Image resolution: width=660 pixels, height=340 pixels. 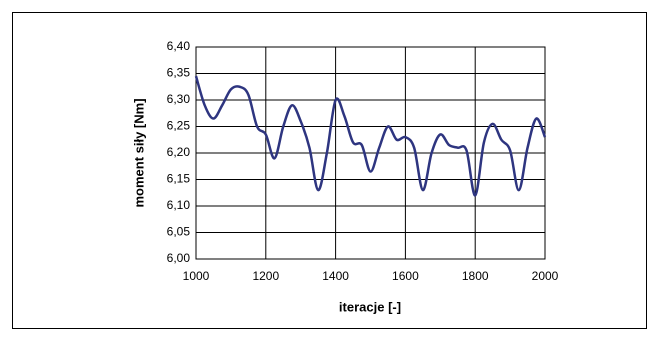 I want to click on y-tick-label: 6,05, so click(x=179, y=232).